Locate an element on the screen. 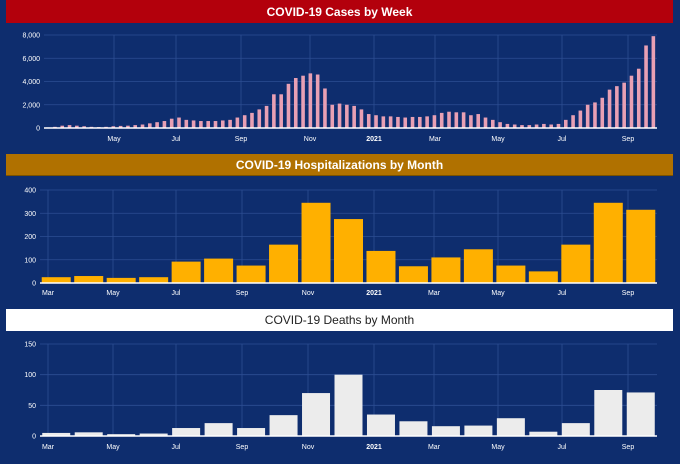 This screenshot has height=464, width=680. deaths-chart-title: COVID-19 Deaths by Month is located at coordinates (339, 320).